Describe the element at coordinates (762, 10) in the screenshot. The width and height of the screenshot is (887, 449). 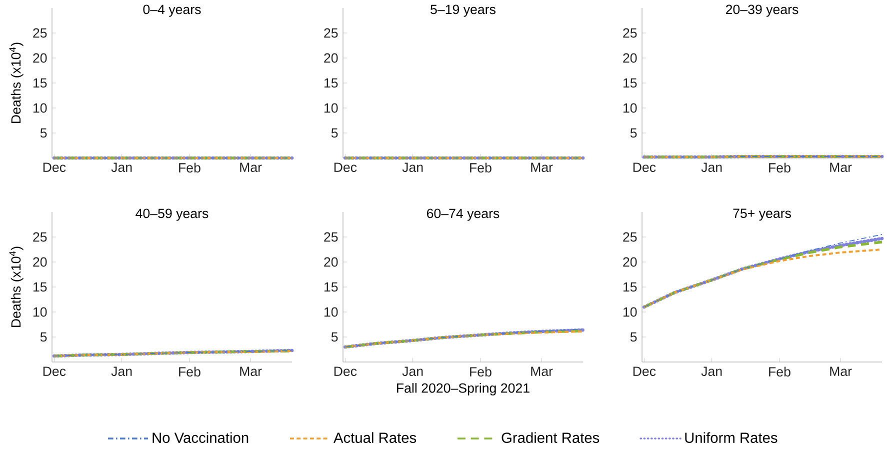
I see `chart-title: 20–39 years` at that location.